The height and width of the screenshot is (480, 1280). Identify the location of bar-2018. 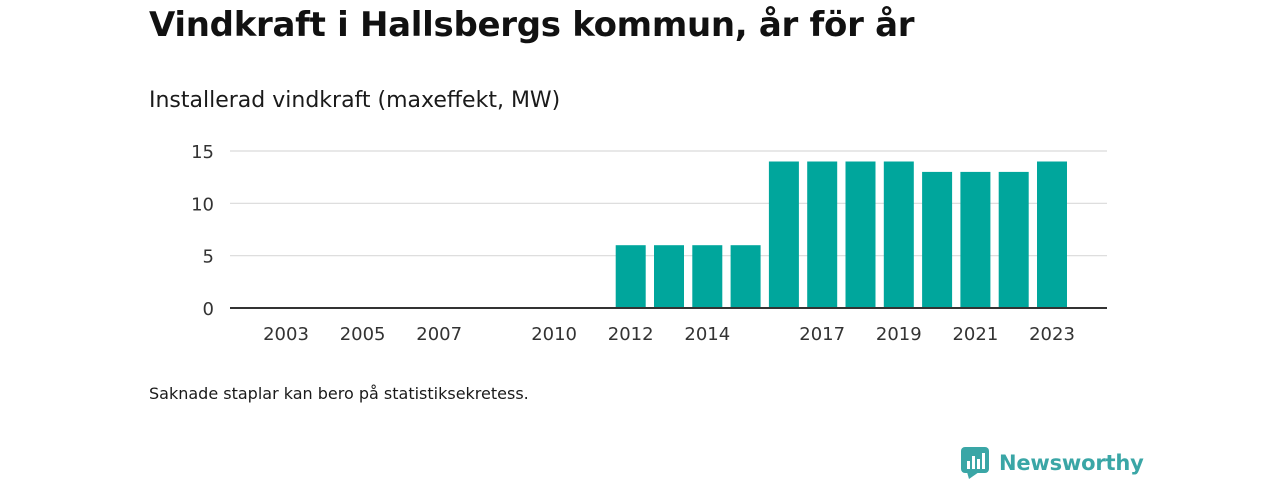
(860, 235).